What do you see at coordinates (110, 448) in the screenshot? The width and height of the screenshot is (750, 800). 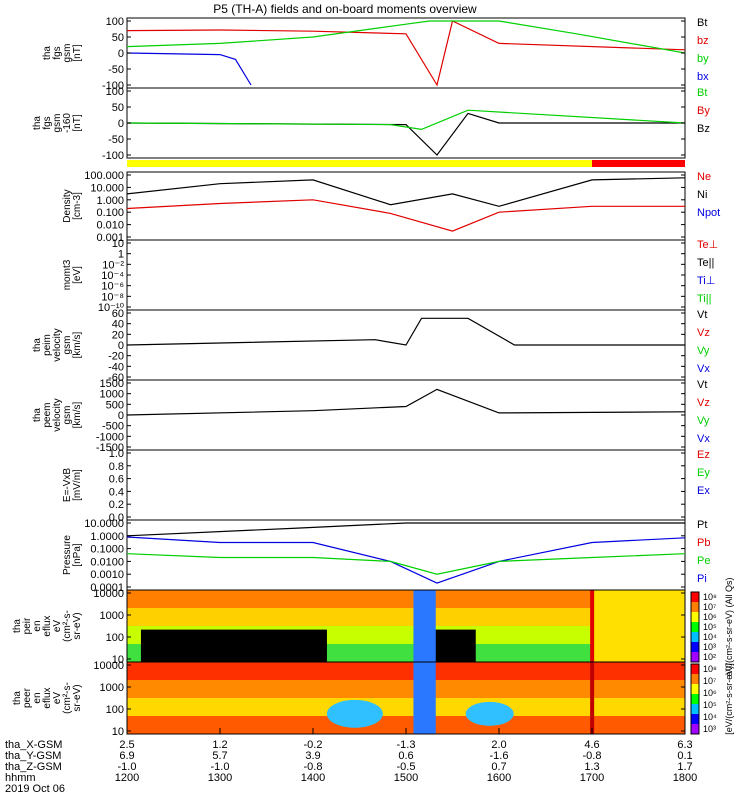 I see `y-tick-label: -1500` at bounding box center [110, 448].